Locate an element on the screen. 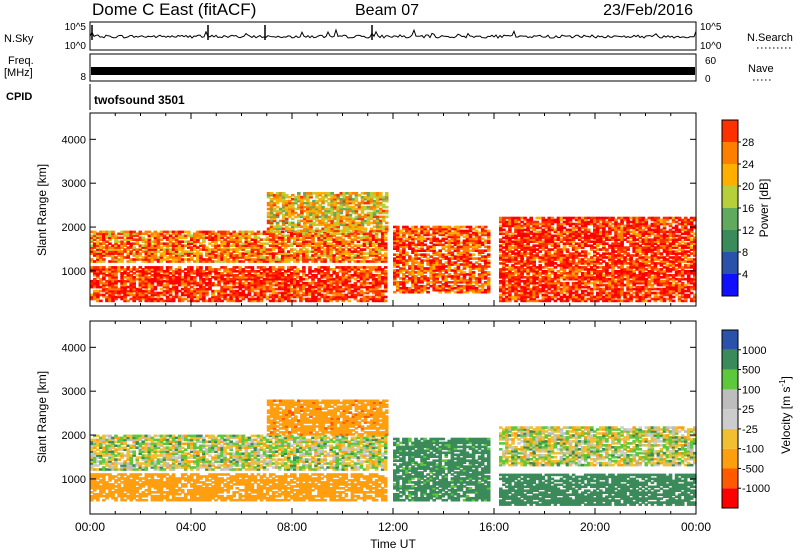  station-title: Dome C East (fitACF) is located at coordinates (174, 9).